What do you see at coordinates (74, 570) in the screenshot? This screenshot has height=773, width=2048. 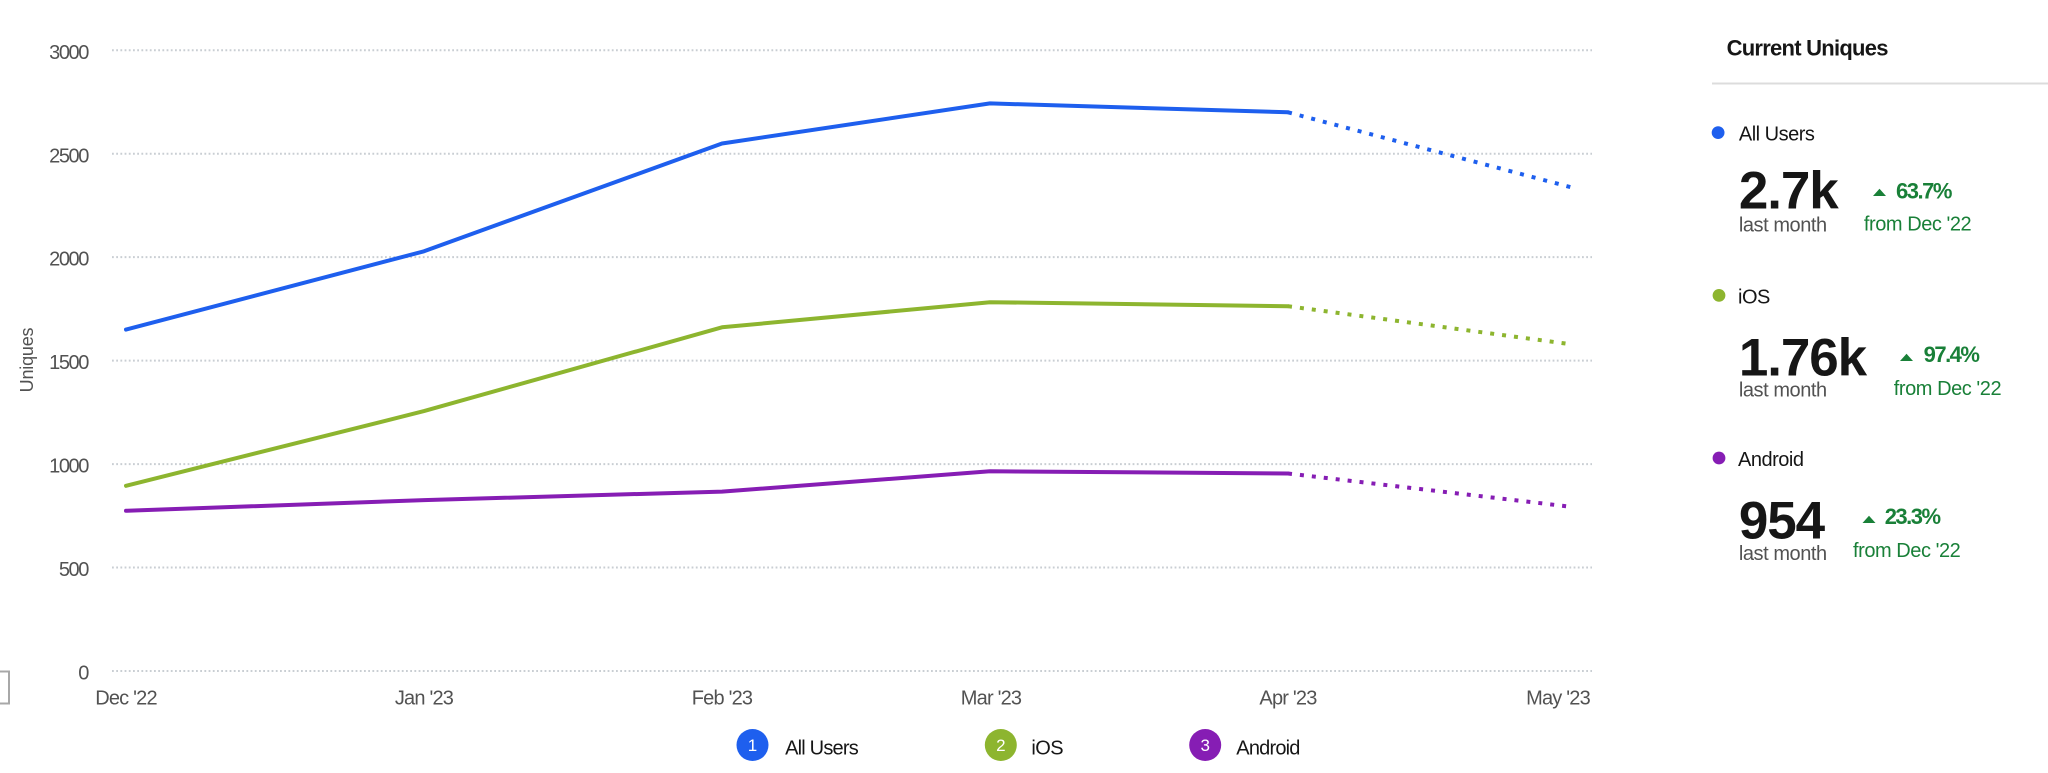 I see `svg-text: 500` at bounding box center [74, 570].